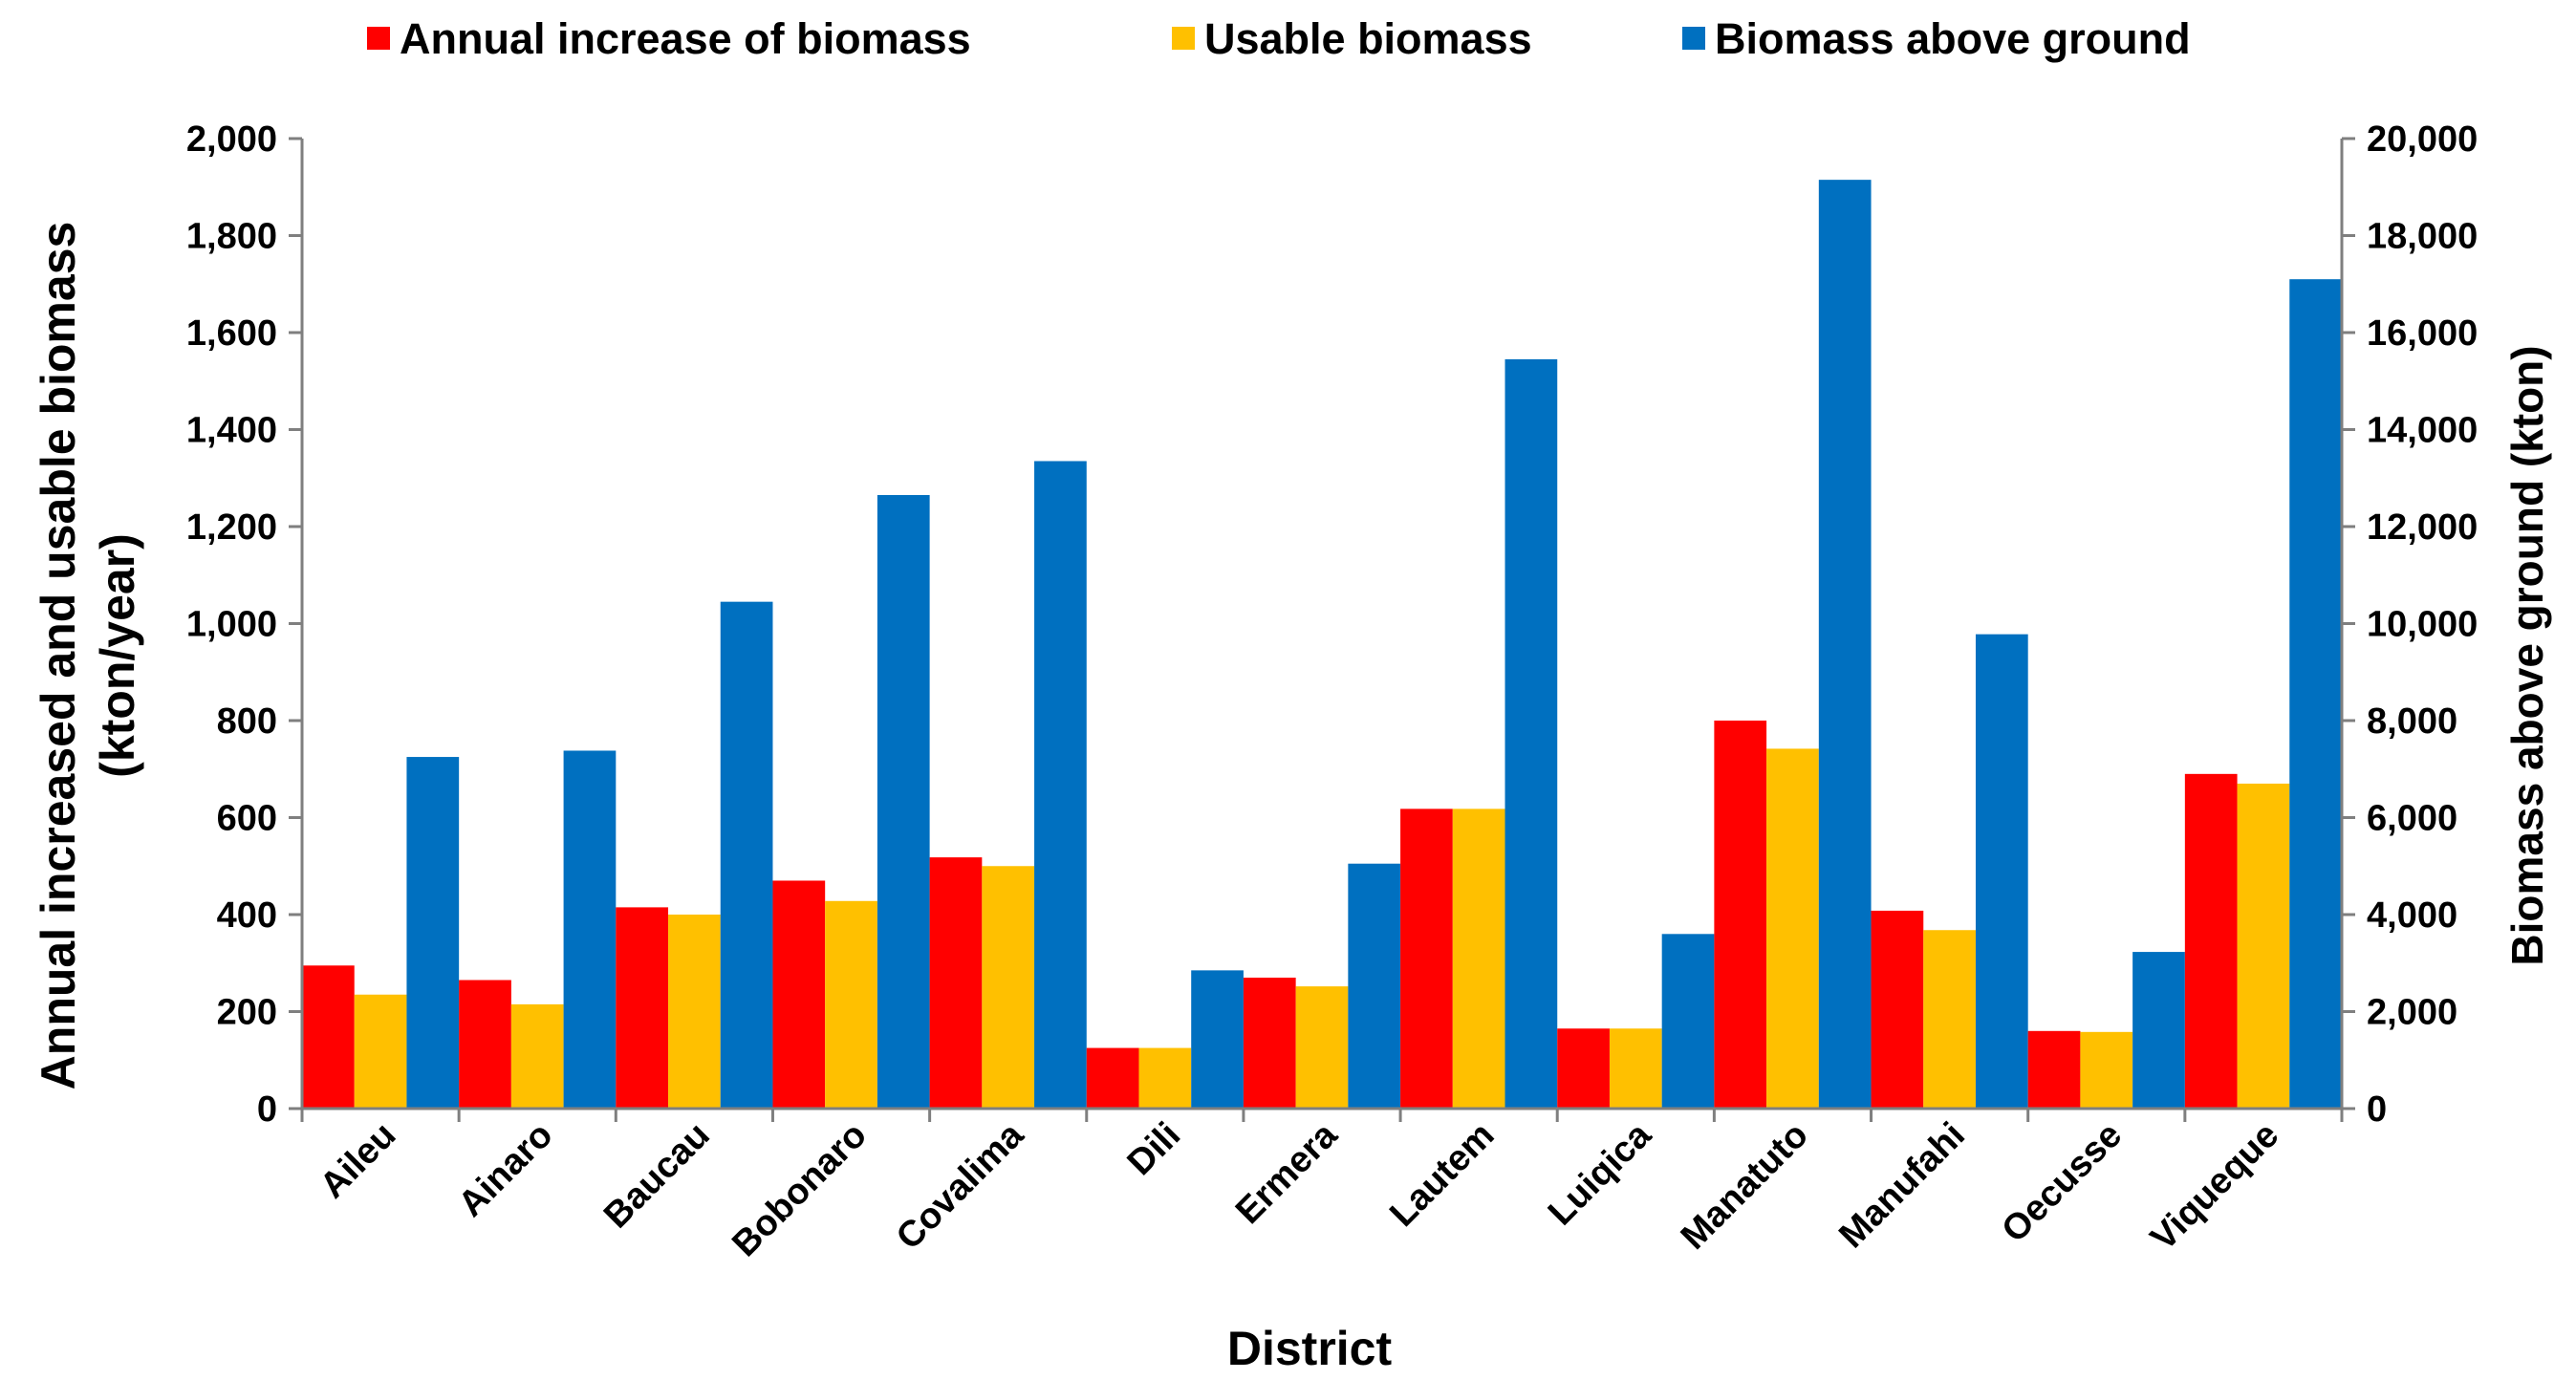  I want to click on bar-biomass-above-ground-ermera, so click(1374, 986).